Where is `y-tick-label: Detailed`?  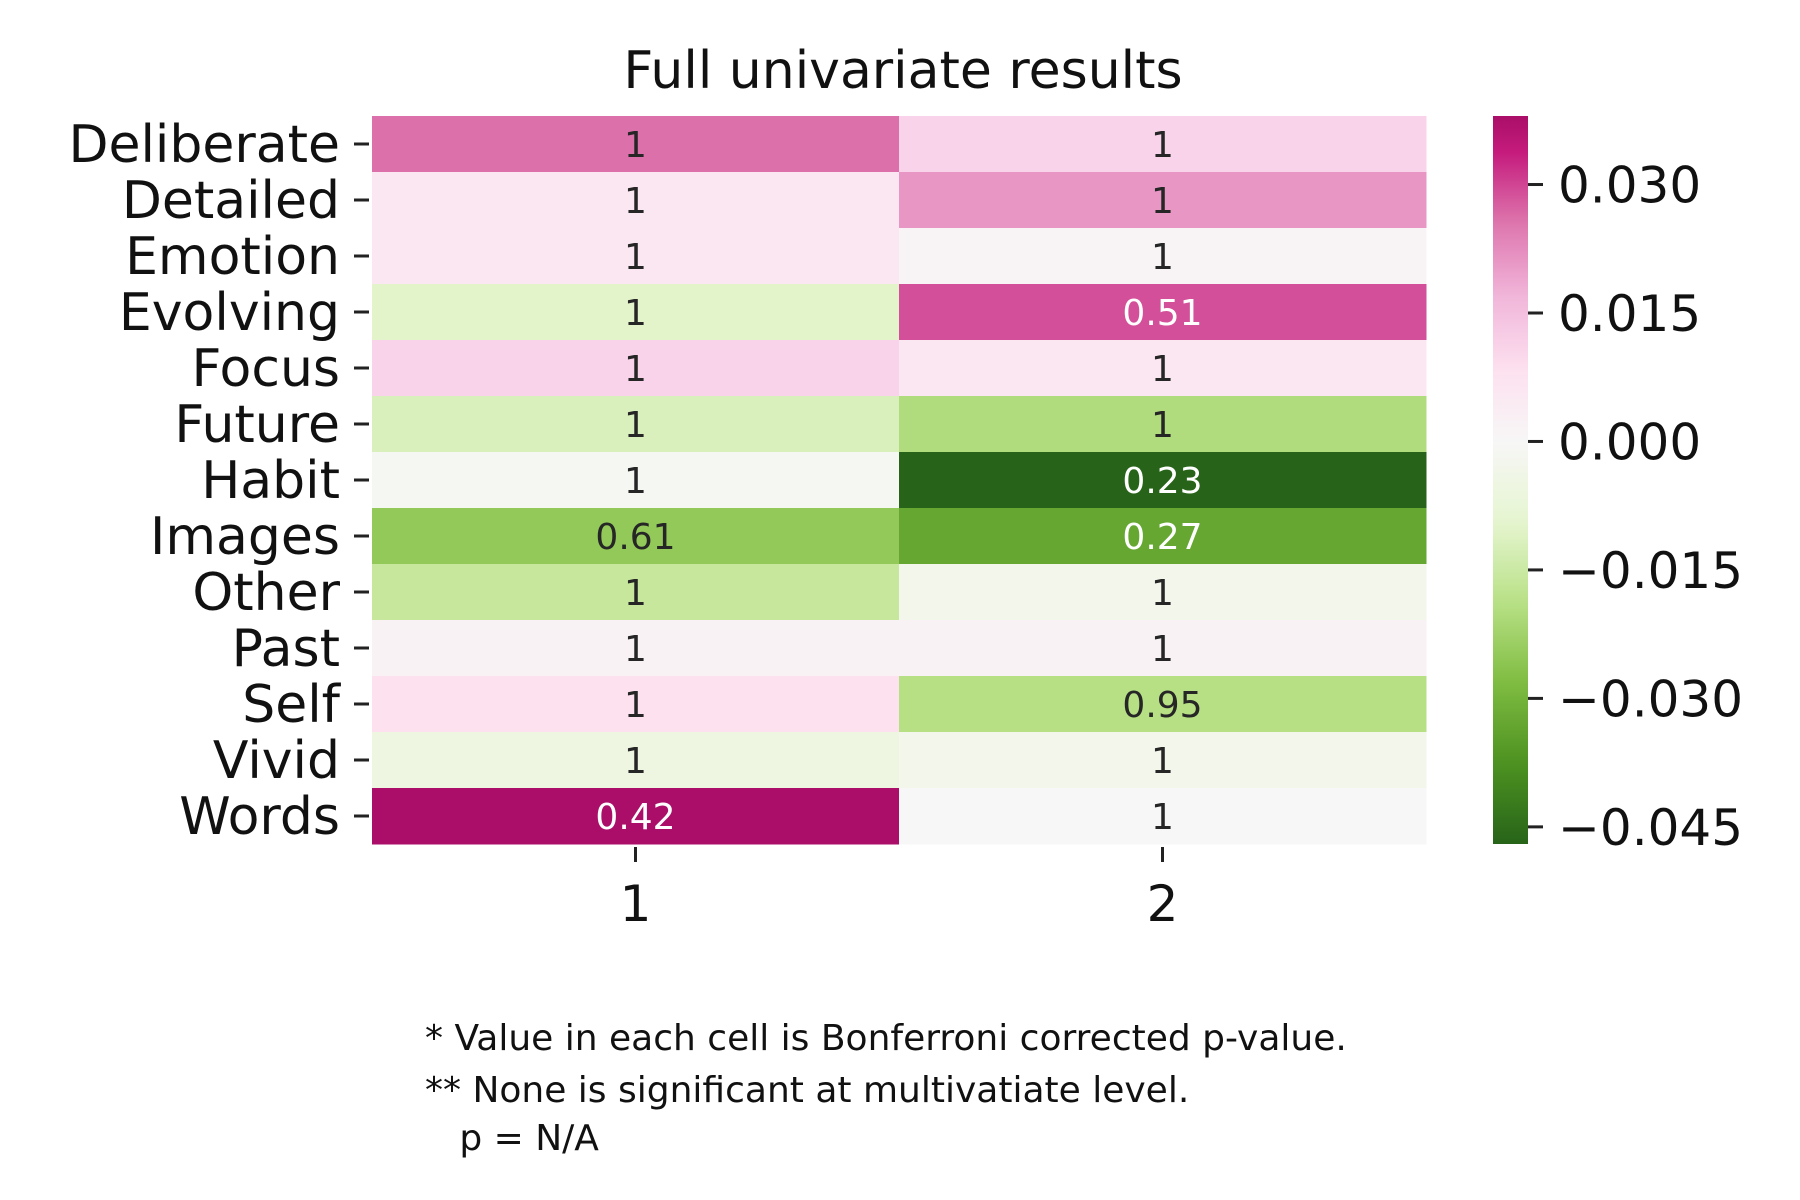 y-tick-label: Detailed is located at coordinates (231, 201).